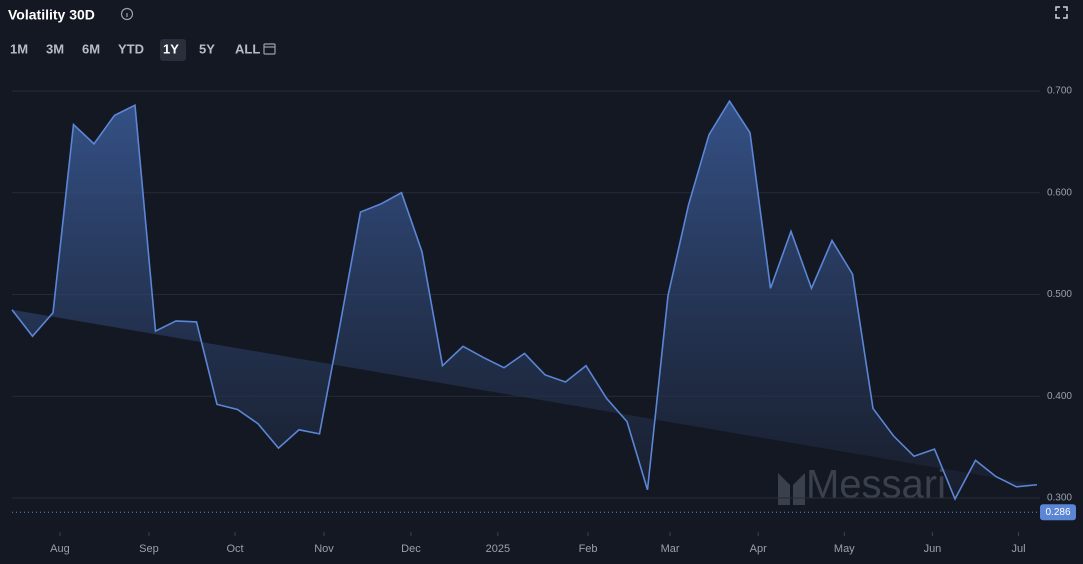  Describe the element at coordinates (127, 14) in the screenshot. I see `info-icon` at that location.